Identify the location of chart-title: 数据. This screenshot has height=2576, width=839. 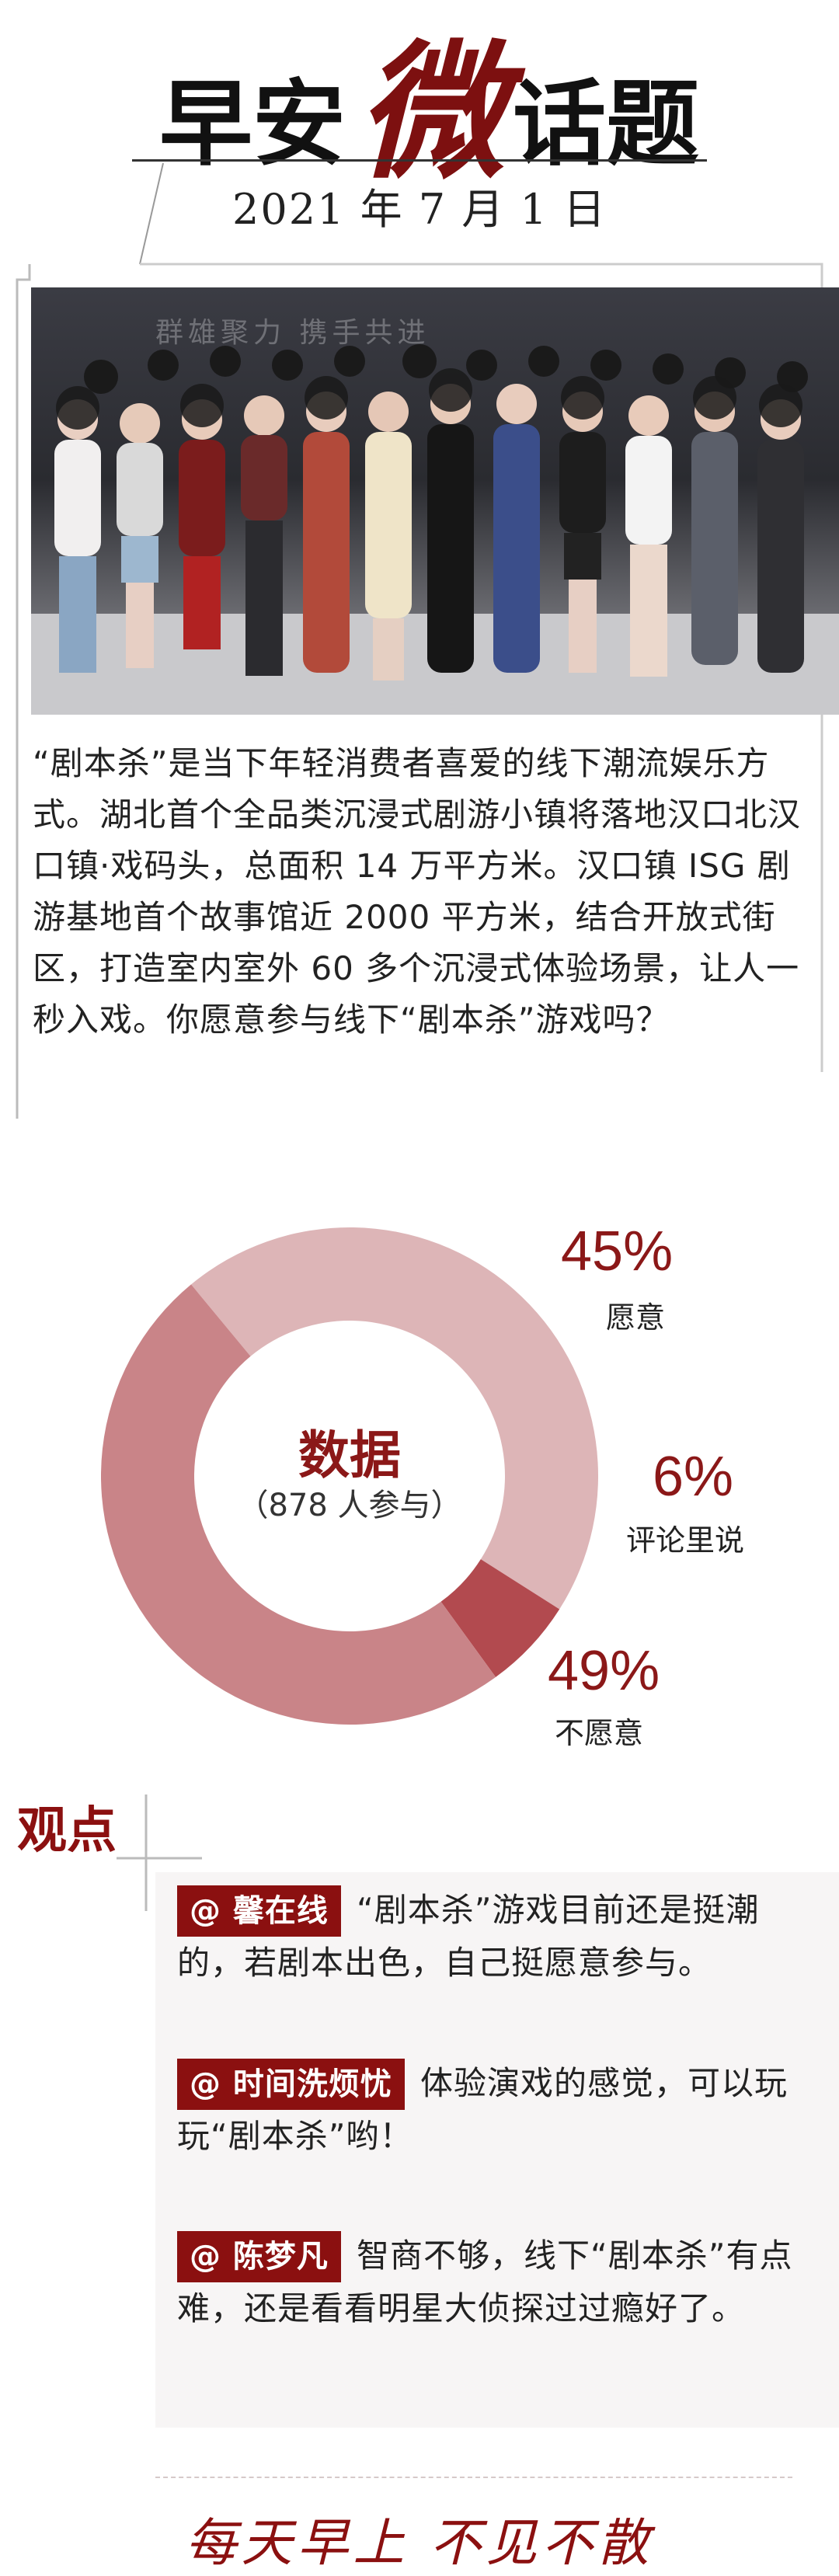
(350, 1455).